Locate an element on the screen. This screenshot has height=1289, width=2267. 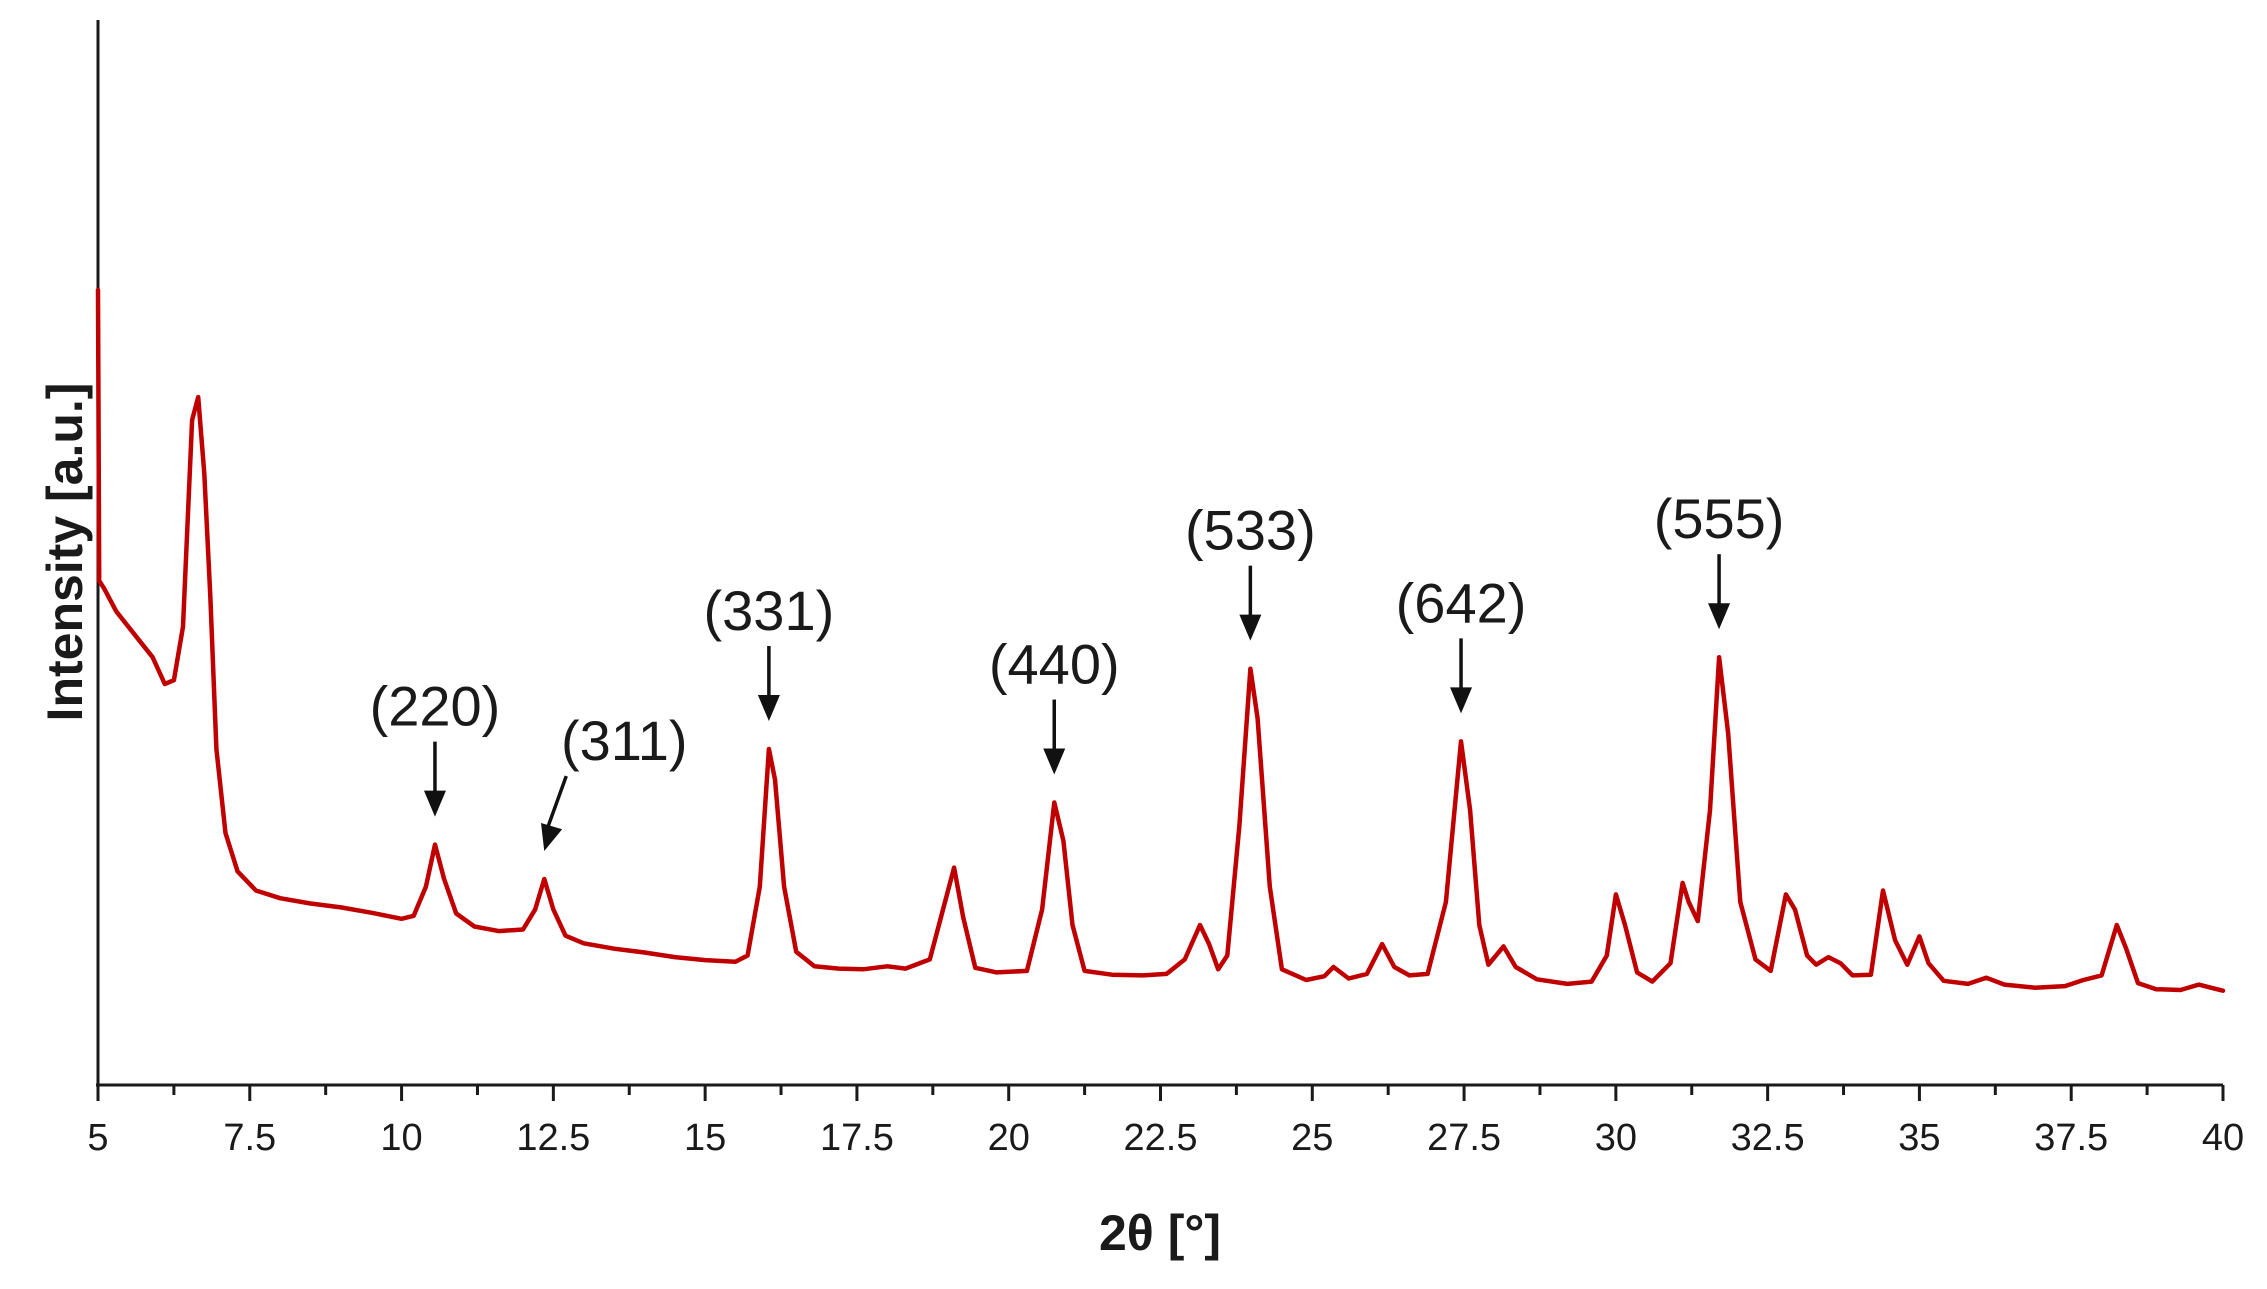
x-tick-label: 22.5 is located at coordinates (1161, 1138).